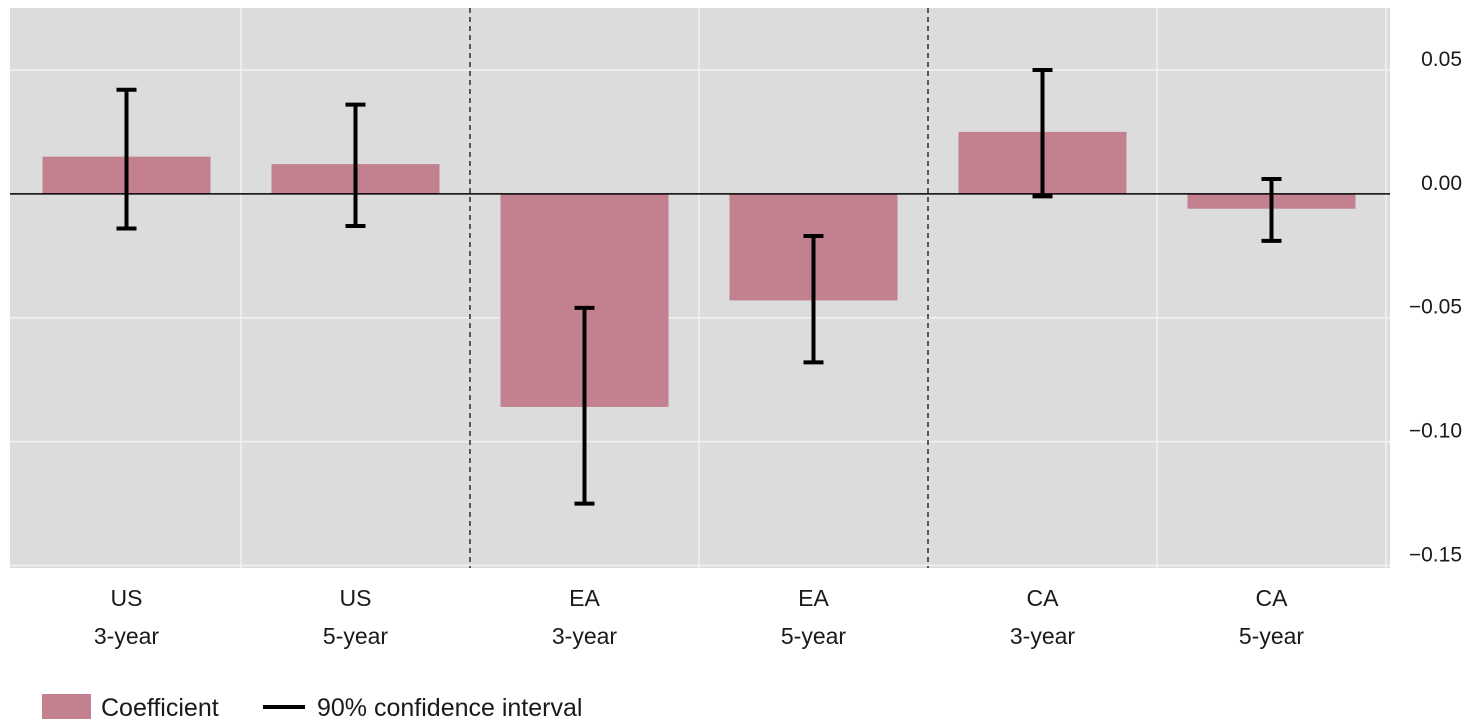  Describe the element at coordinates (1043, 598) in the screenshot. I see `x-tick-label-4-region: CA` at that location.